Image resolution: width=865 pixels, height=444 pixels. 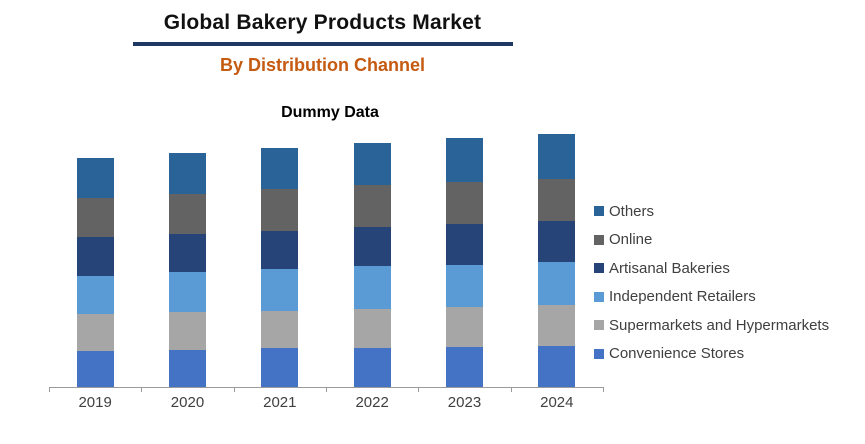 I want to click on stacked-bar-2021, so click(x=280, y=267).